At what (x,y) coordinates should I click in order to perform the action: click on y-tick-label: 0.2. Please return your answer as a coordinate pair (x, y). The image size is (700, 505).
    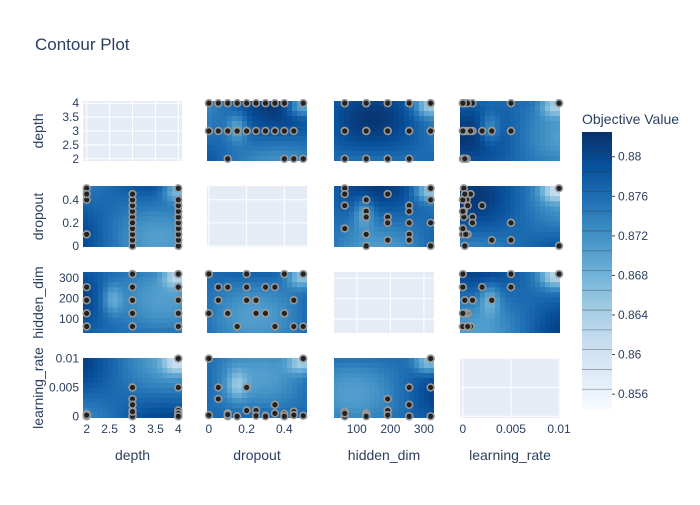
    Looking at the image, I should click on (70, 223).